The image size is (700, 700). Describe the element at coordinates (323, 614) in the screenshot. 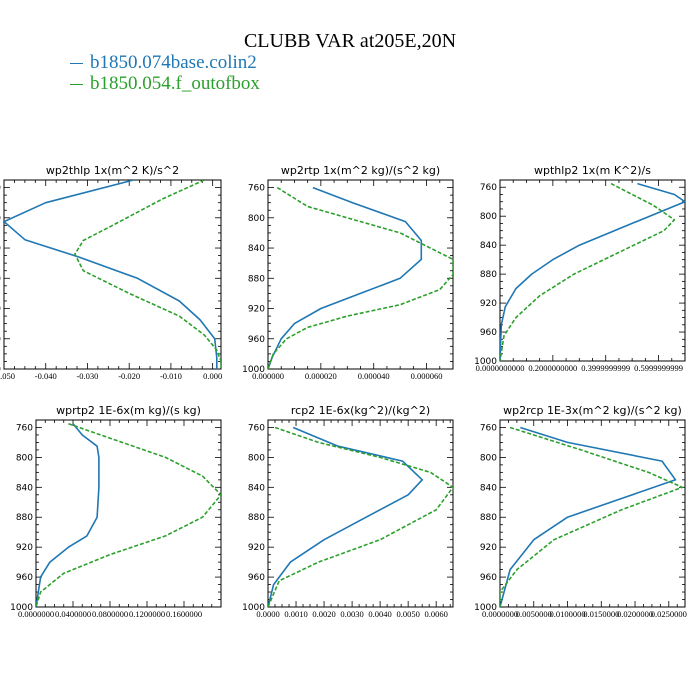

I see `x-tick-label: 0.0020` at that location.